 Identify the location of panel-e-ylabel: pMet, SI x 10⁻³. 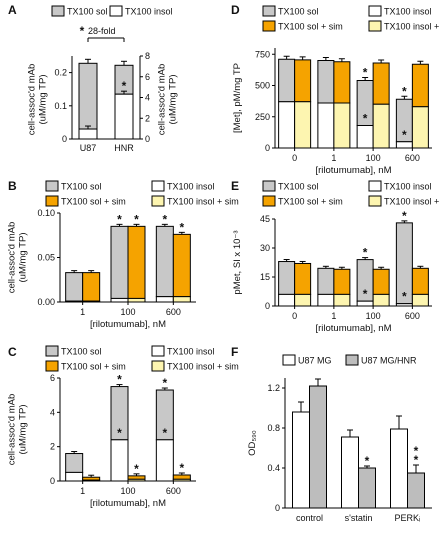
(237, 262).